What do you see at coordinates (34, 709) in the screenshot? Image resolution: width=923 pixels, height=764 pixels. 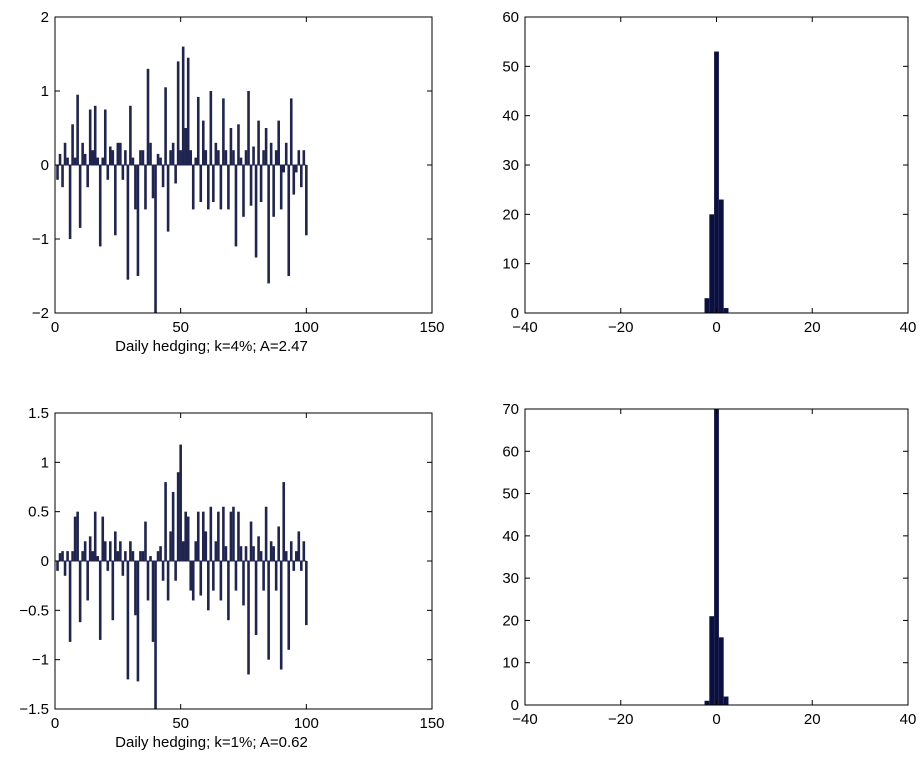 I see `y-tick-label: −1.5` at bounding box center [34, 709].